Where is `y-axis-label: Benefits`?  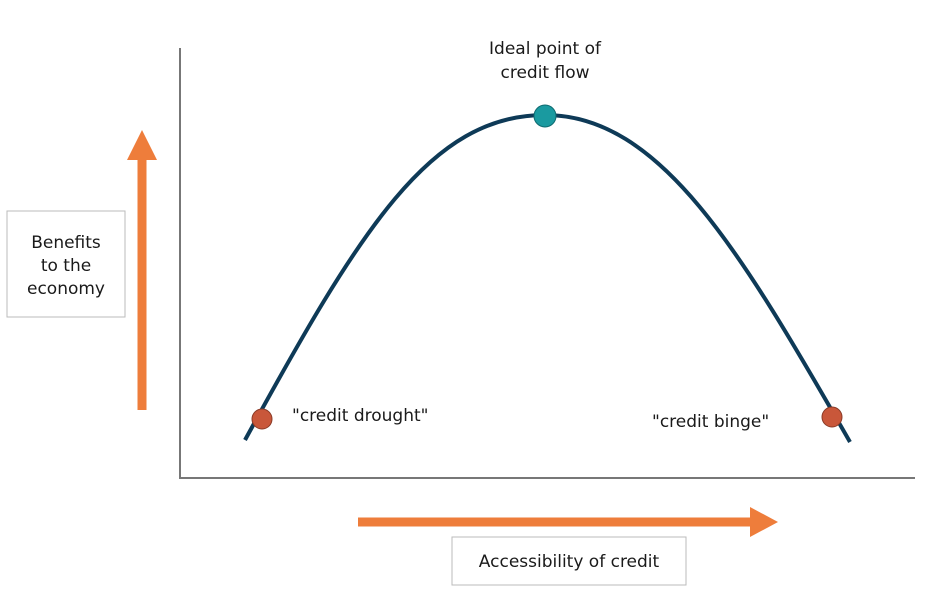 y-axis-label: Benefits is located at coordinates (66, 243).